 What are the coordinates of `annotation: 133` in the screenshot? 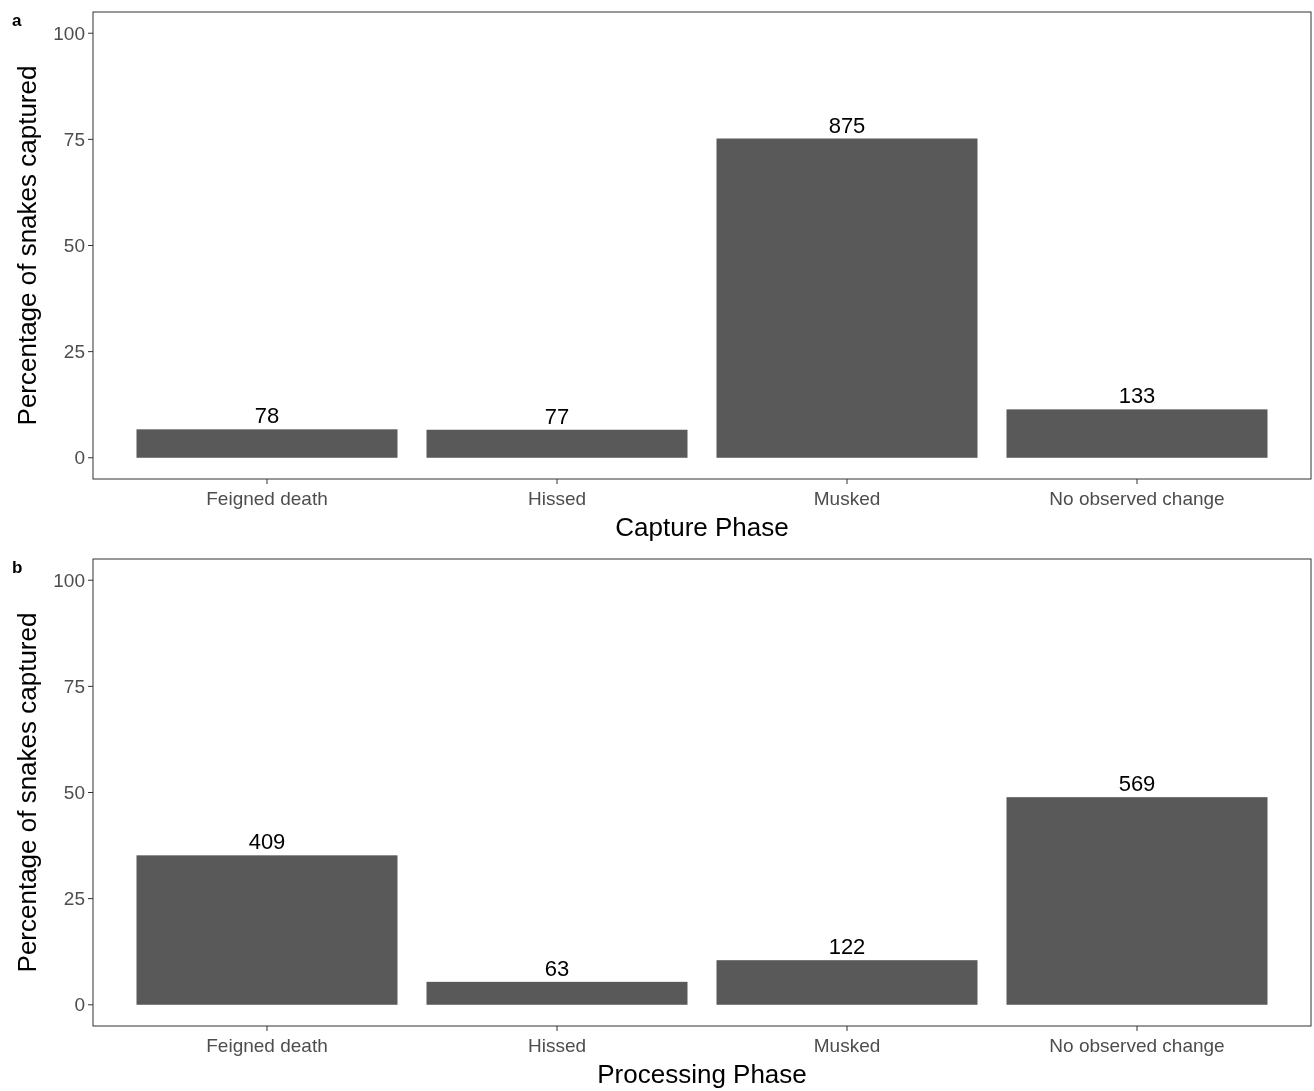 It's located at (1137, 396).